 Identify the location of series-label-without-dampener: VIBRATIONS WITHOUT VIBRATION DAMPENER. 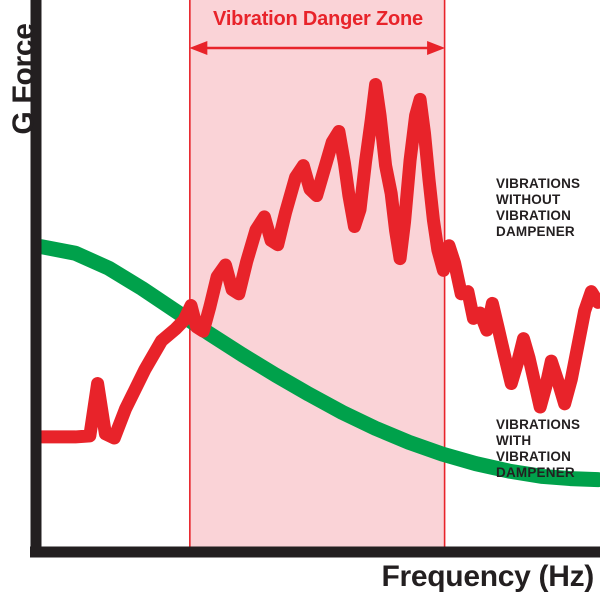
(538, 208).